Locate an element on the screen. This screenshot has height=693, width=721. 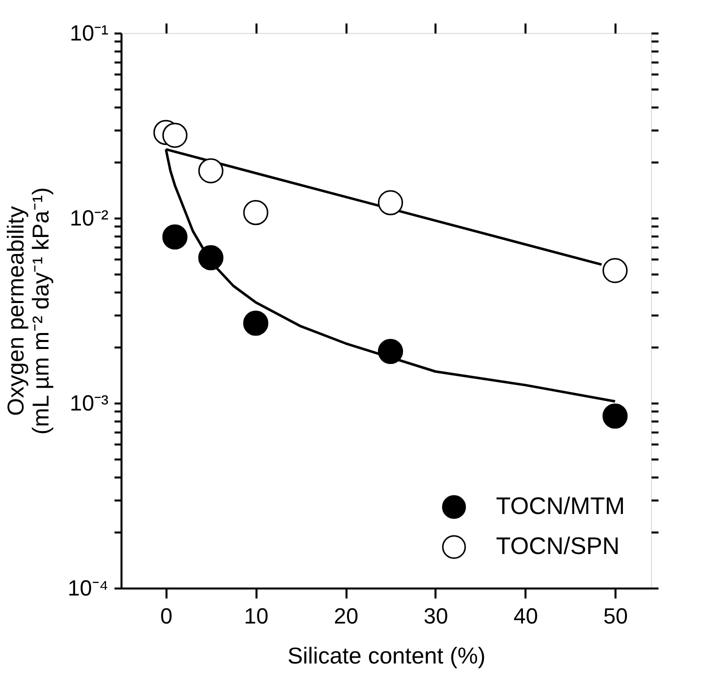
x-axis-title: Silicate content (%) is located at coordinates (386, 655).